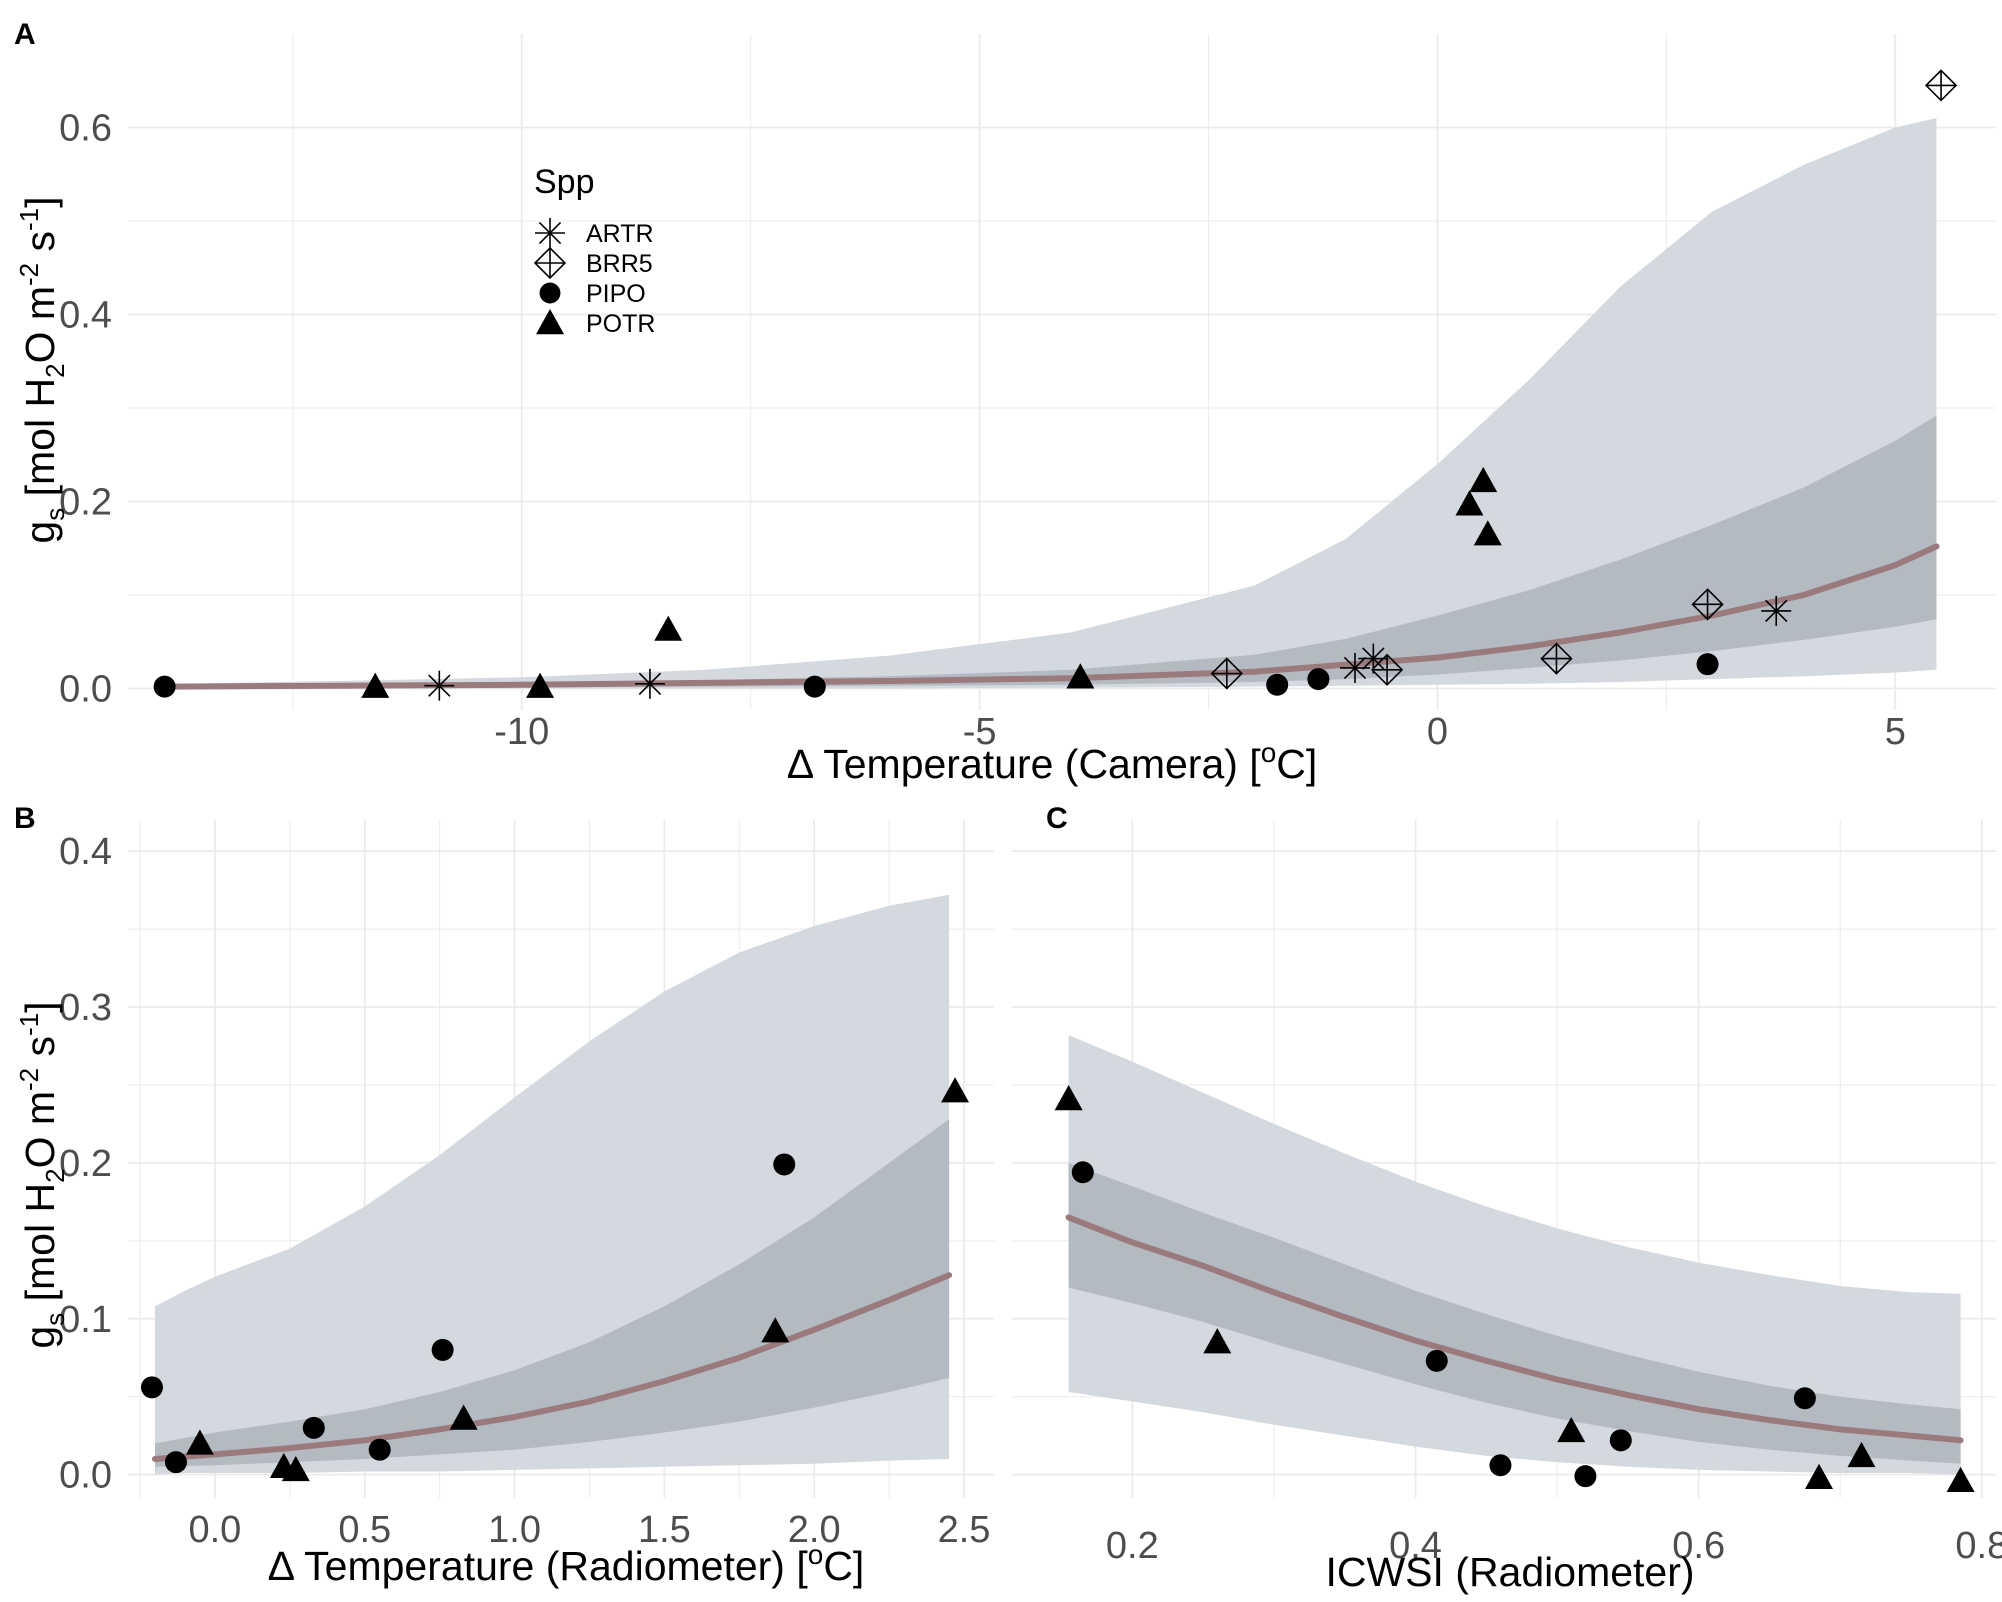  What do you see at coordinates (364, 1530) in the screenshot?
I see `x-tick-label: 0.5` at bounding box center [364, 1530].